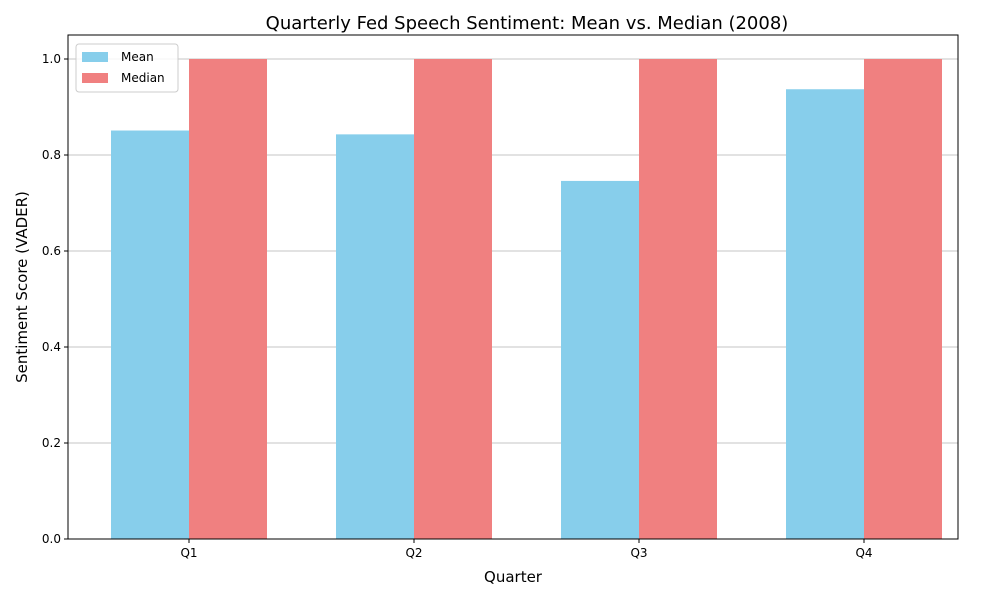  What do you see at coordinates (526, 549) in the screenshot?
I see `x-axis-ticks: Q1 Q2 Q3 Q4` at bounding box center [526, 549].